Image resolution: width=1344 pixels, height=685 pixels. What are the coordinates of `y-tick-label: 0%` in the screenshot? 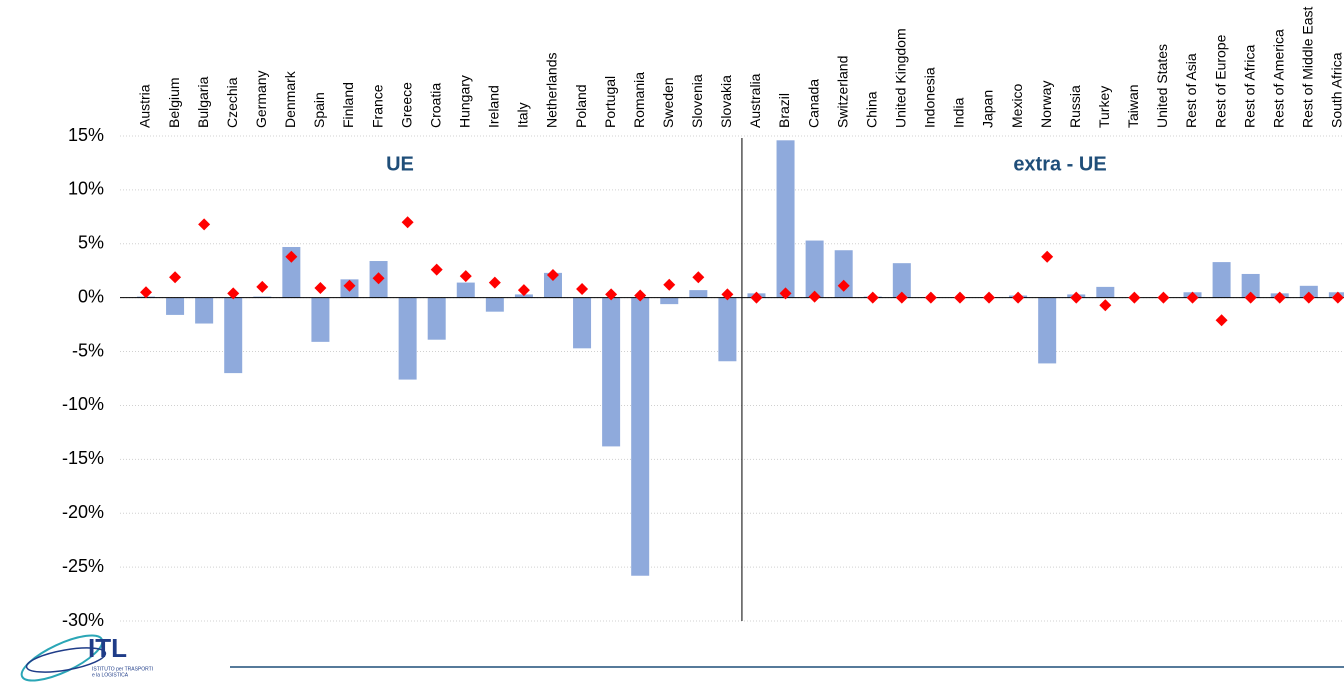 It's located at (91, 296).